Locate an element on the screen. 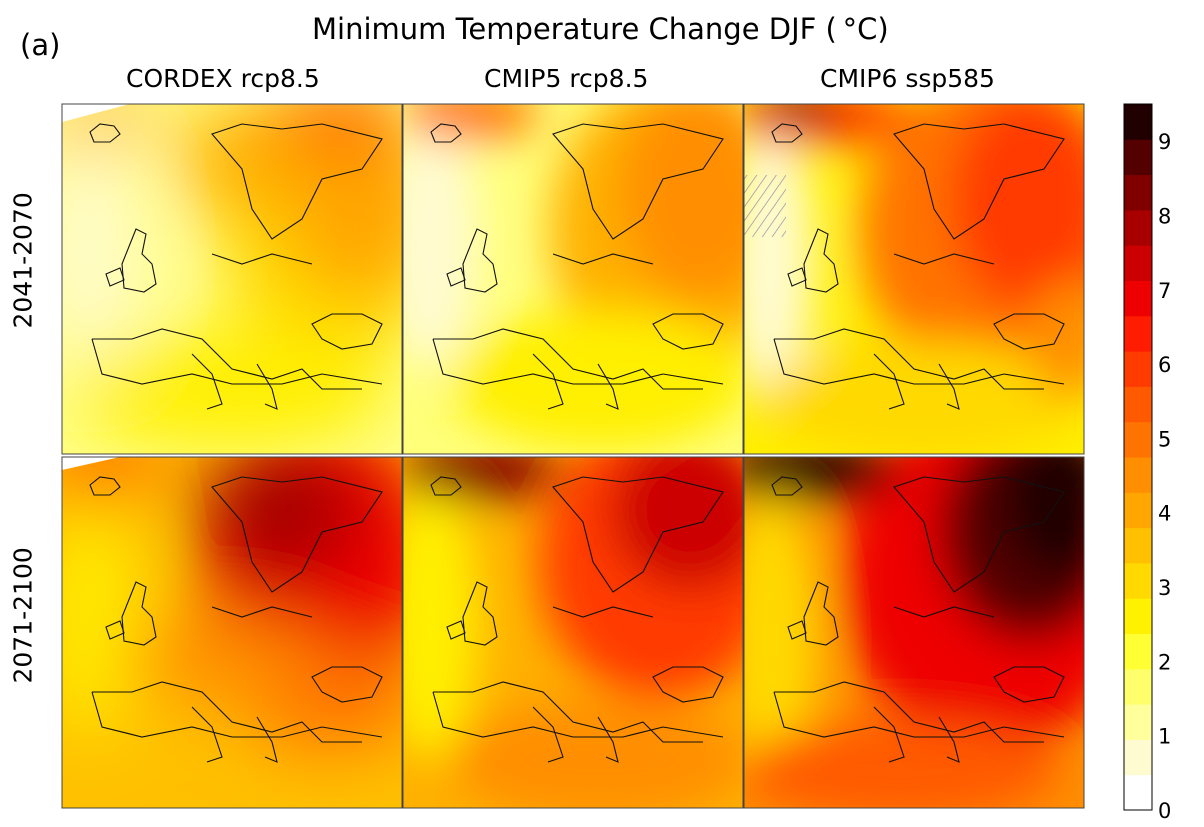  colorbar-tick-label: 8 is located at coordinates (1164, 216).